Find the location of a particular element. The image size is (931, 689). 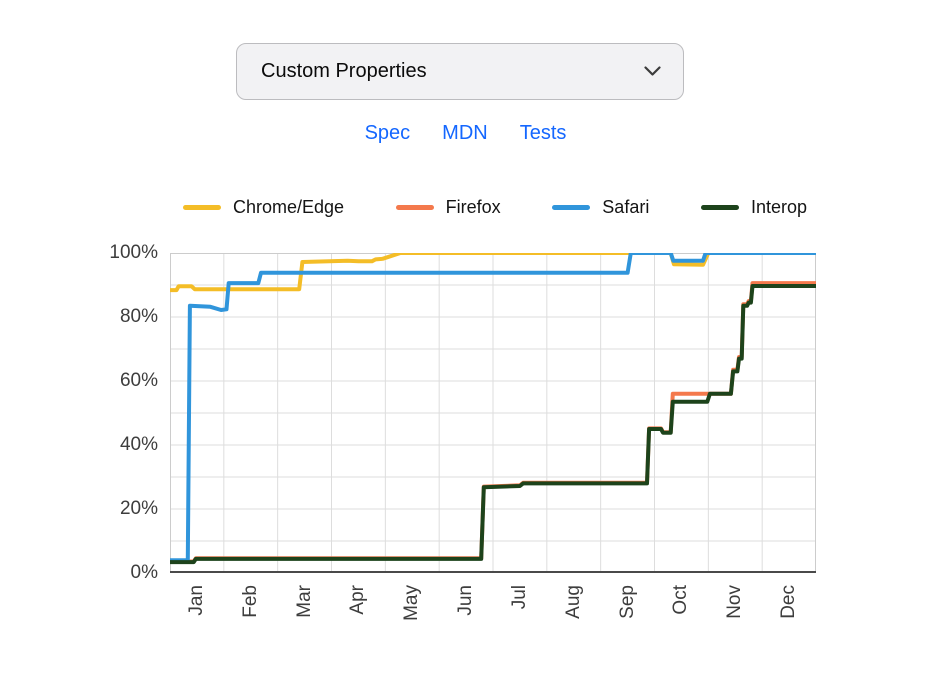

resource-links: Spec MDN Tests is located at coordinates (465, 133).